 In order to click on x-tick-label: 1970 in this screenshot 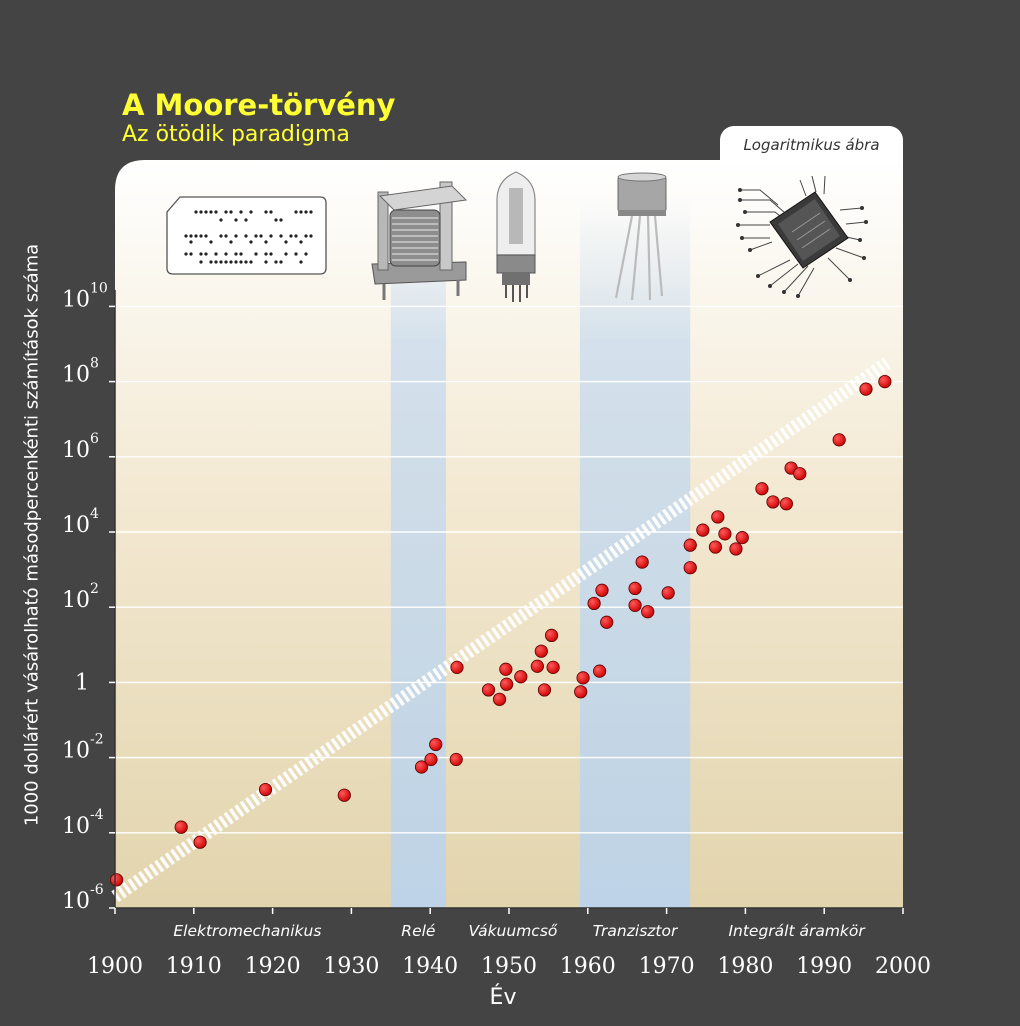, I will do `click(667, 966)`.